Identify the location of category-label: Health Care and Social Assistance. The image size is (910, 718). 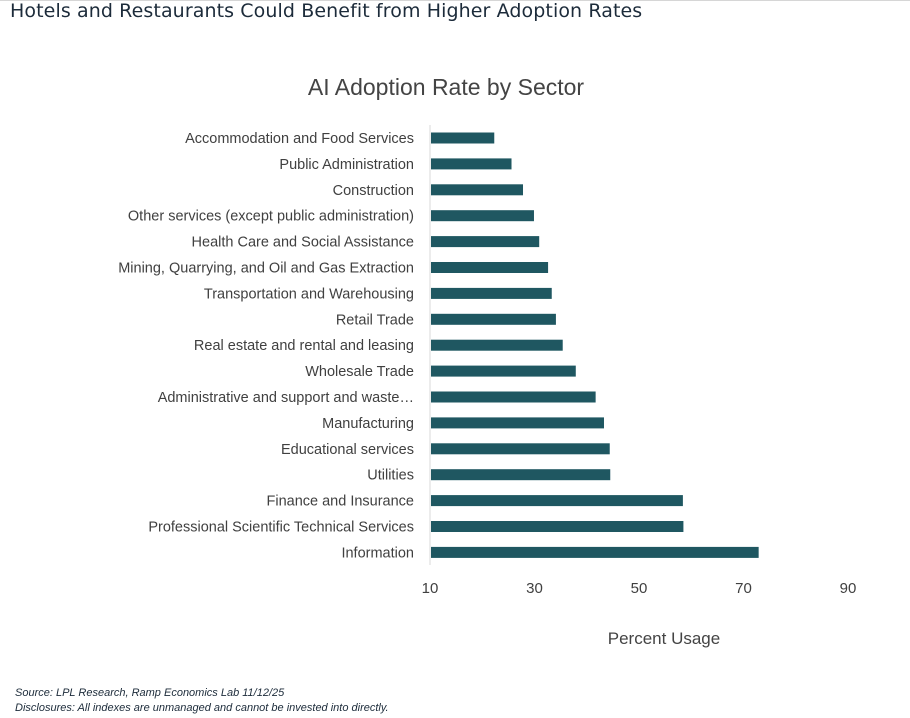
(303, 243).